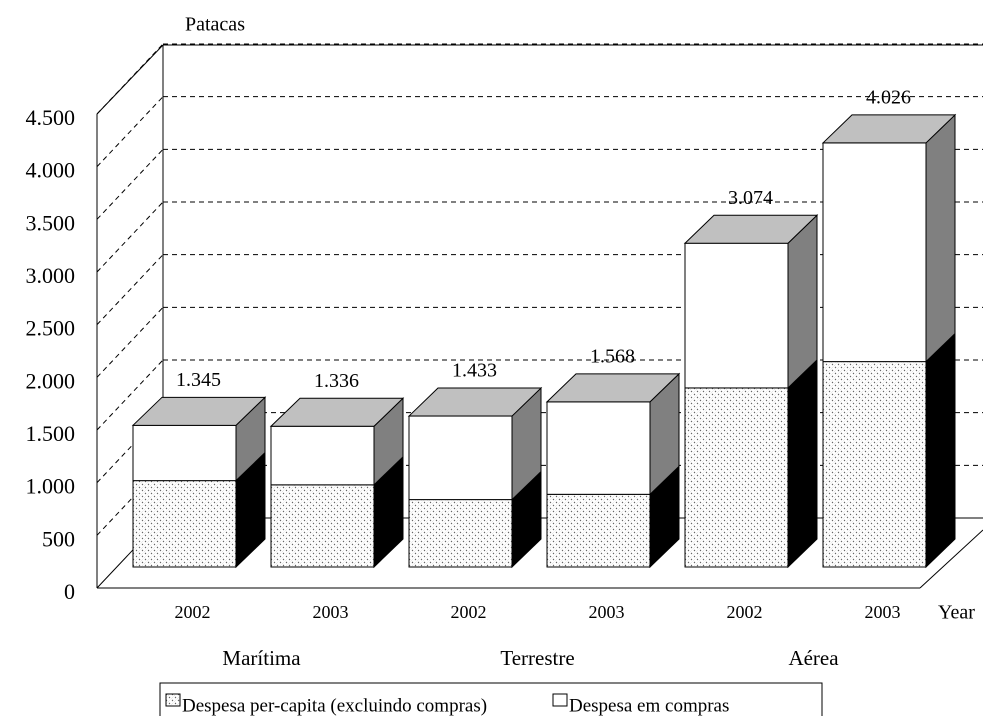 This screenshot has width=983, height=716. I want to click on legend, so click(491, 699).